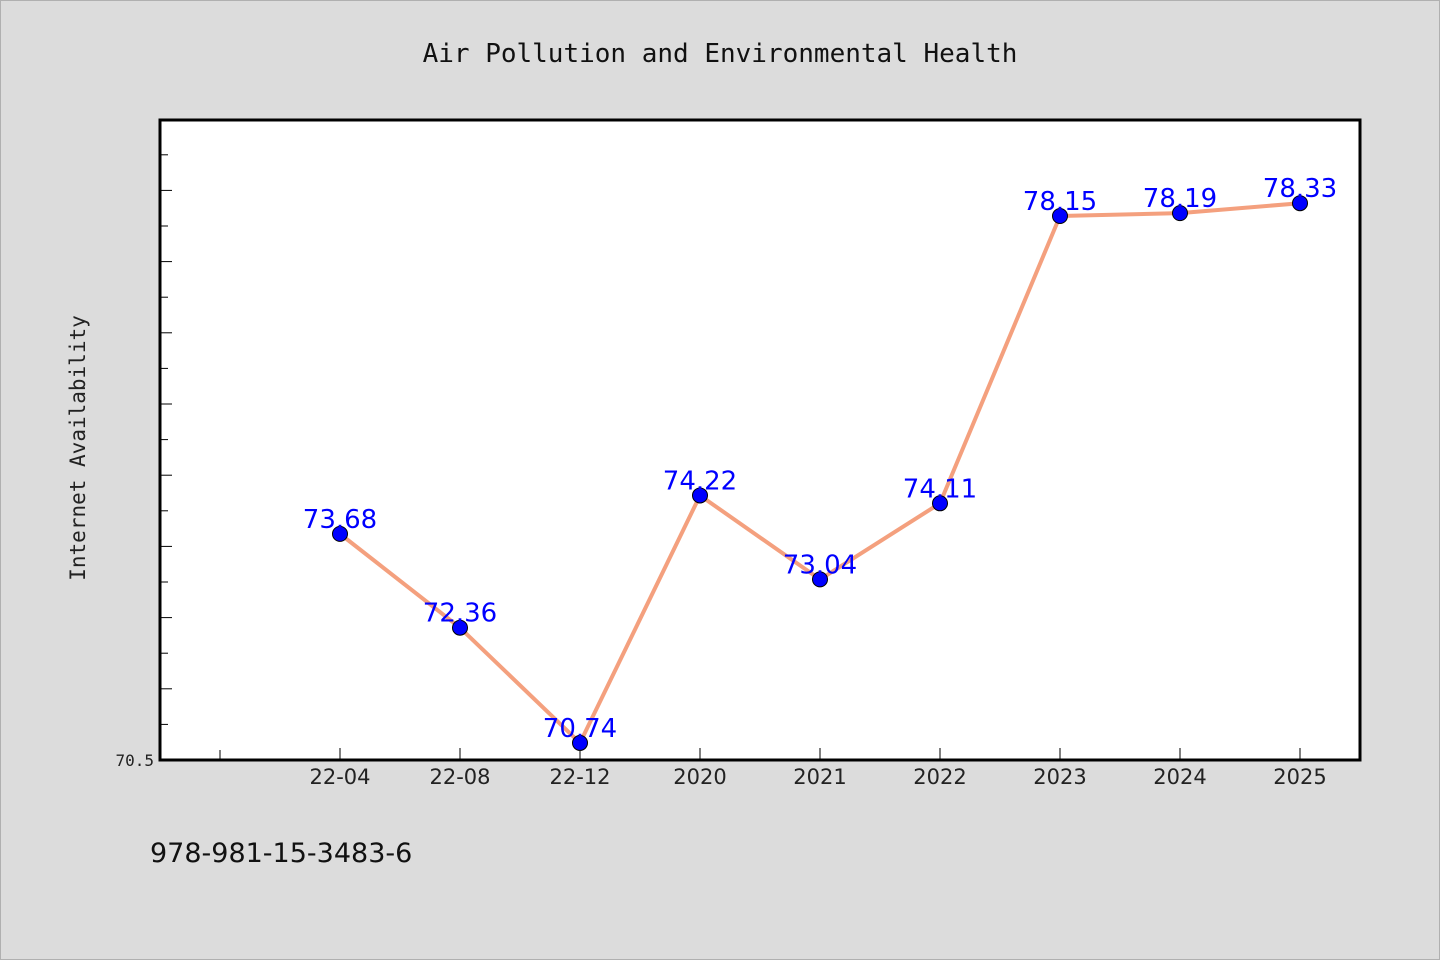  I want to click on data-label: 73.04, so click(820, 565).